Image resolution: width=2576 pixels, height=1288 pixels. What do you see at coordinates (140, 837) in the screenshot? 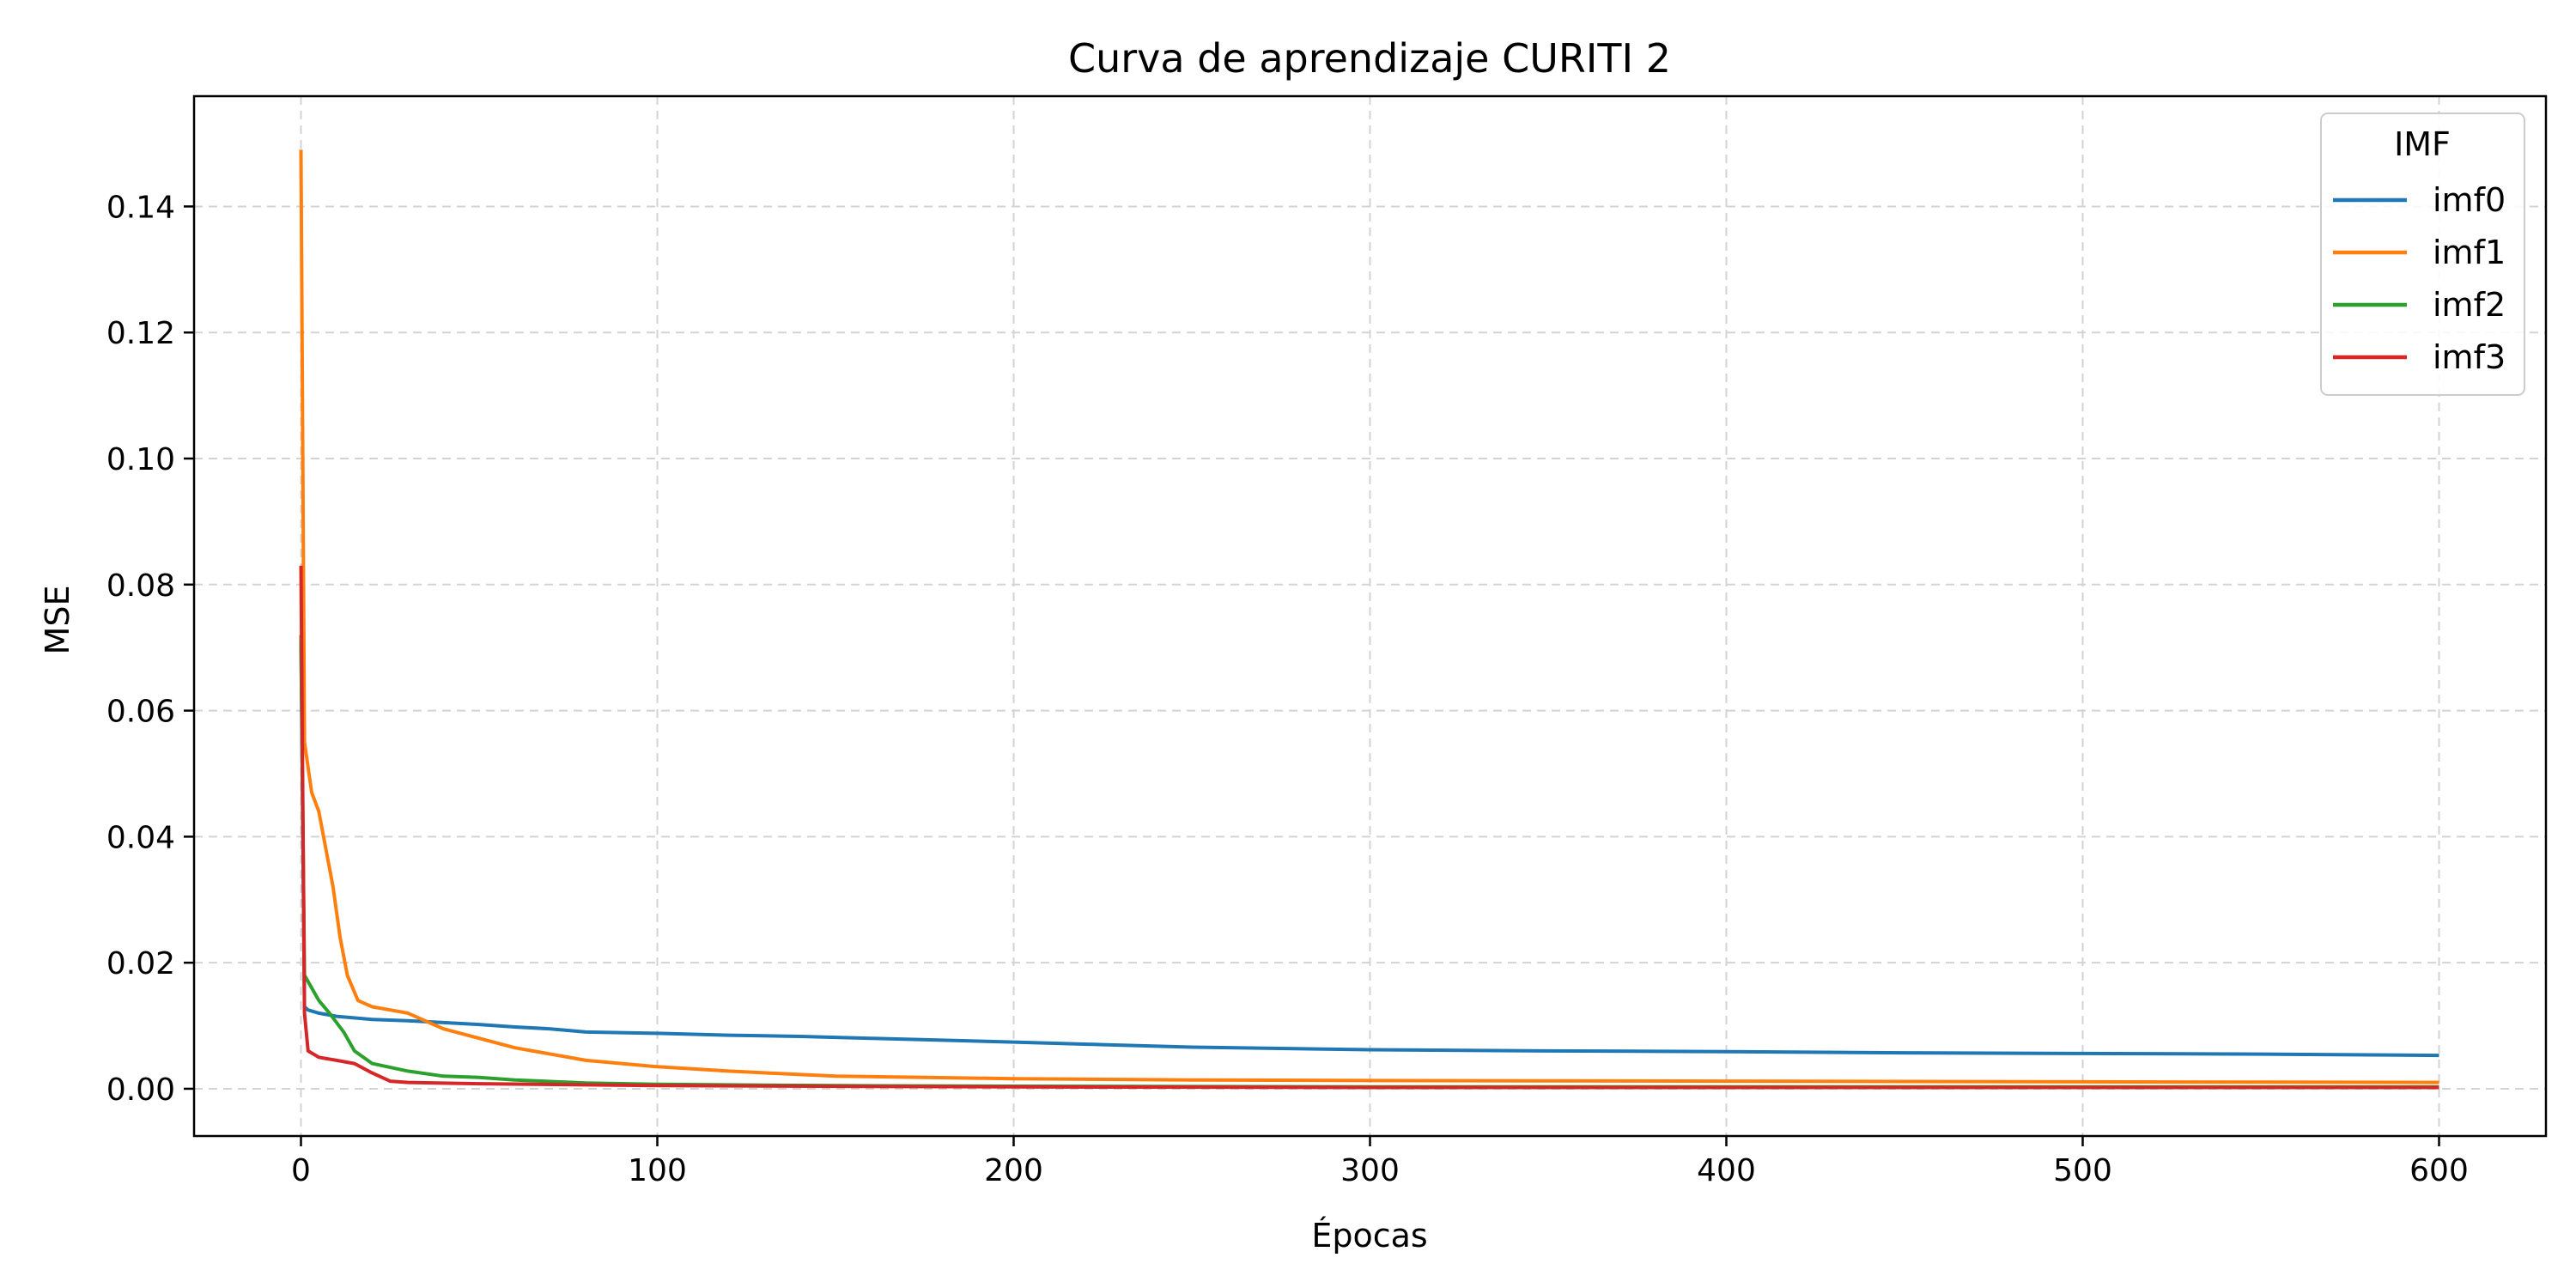
I see `y-tick-label: 0.04` at bounding box center [140, 837].